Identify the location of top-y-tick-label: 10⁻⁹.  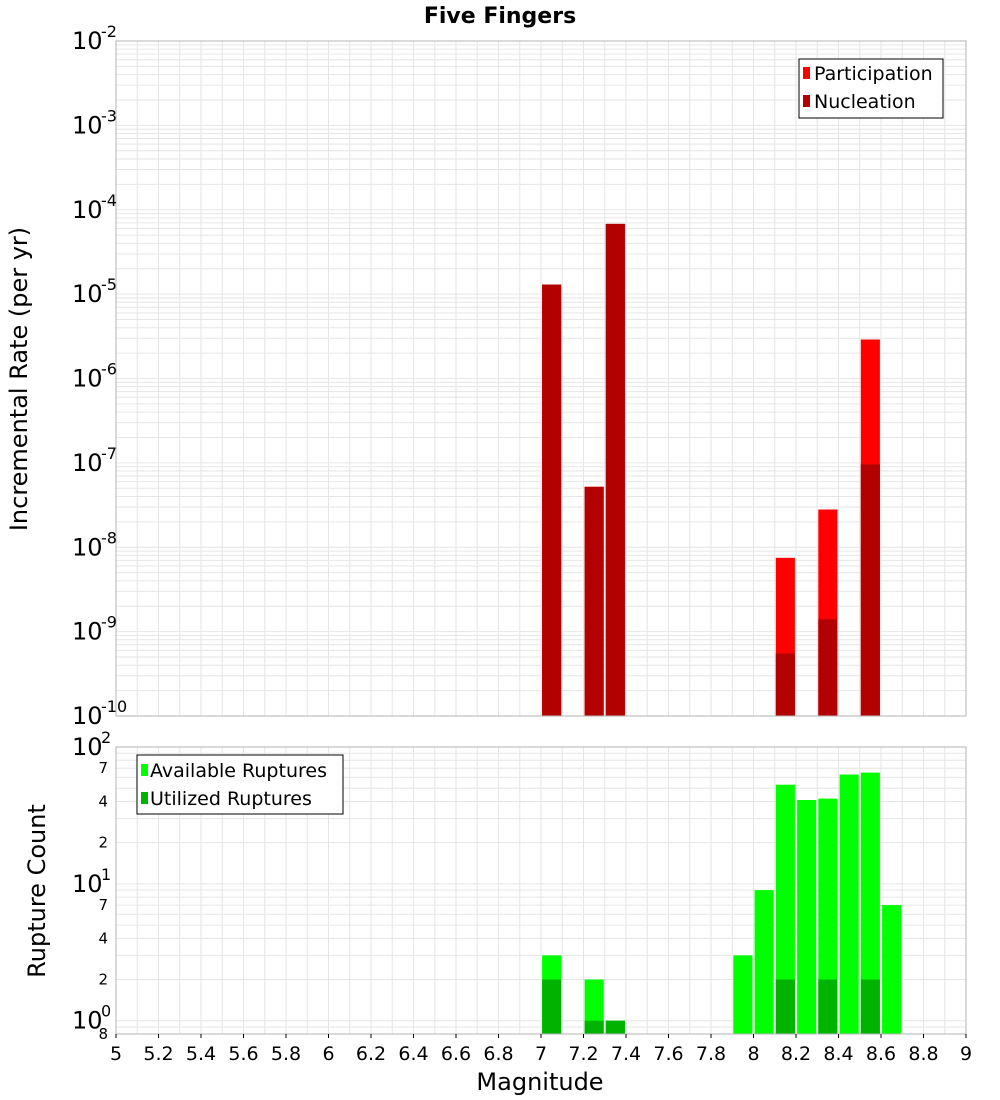
(94, 629).